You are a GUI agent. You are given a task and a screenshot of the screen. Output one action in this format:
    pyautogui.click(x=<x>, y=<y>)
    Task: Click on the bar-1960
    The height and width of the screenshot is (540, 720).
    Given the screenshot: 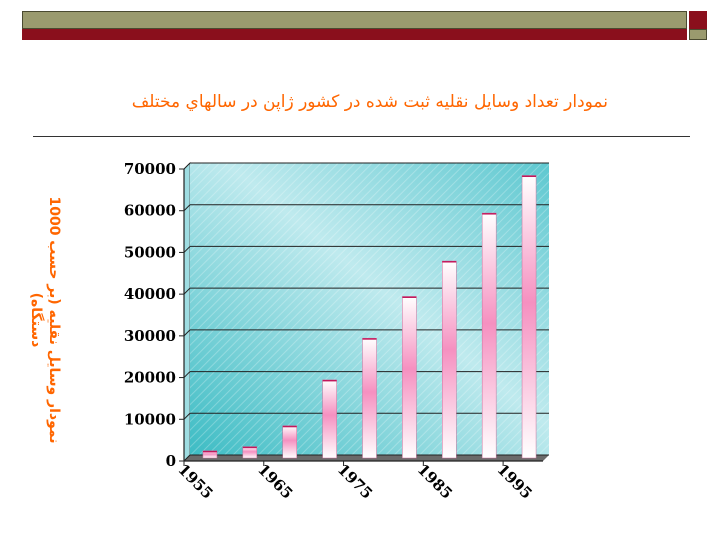 What is the action you would take?
    pyautogui.click(x=250, y=452)
    